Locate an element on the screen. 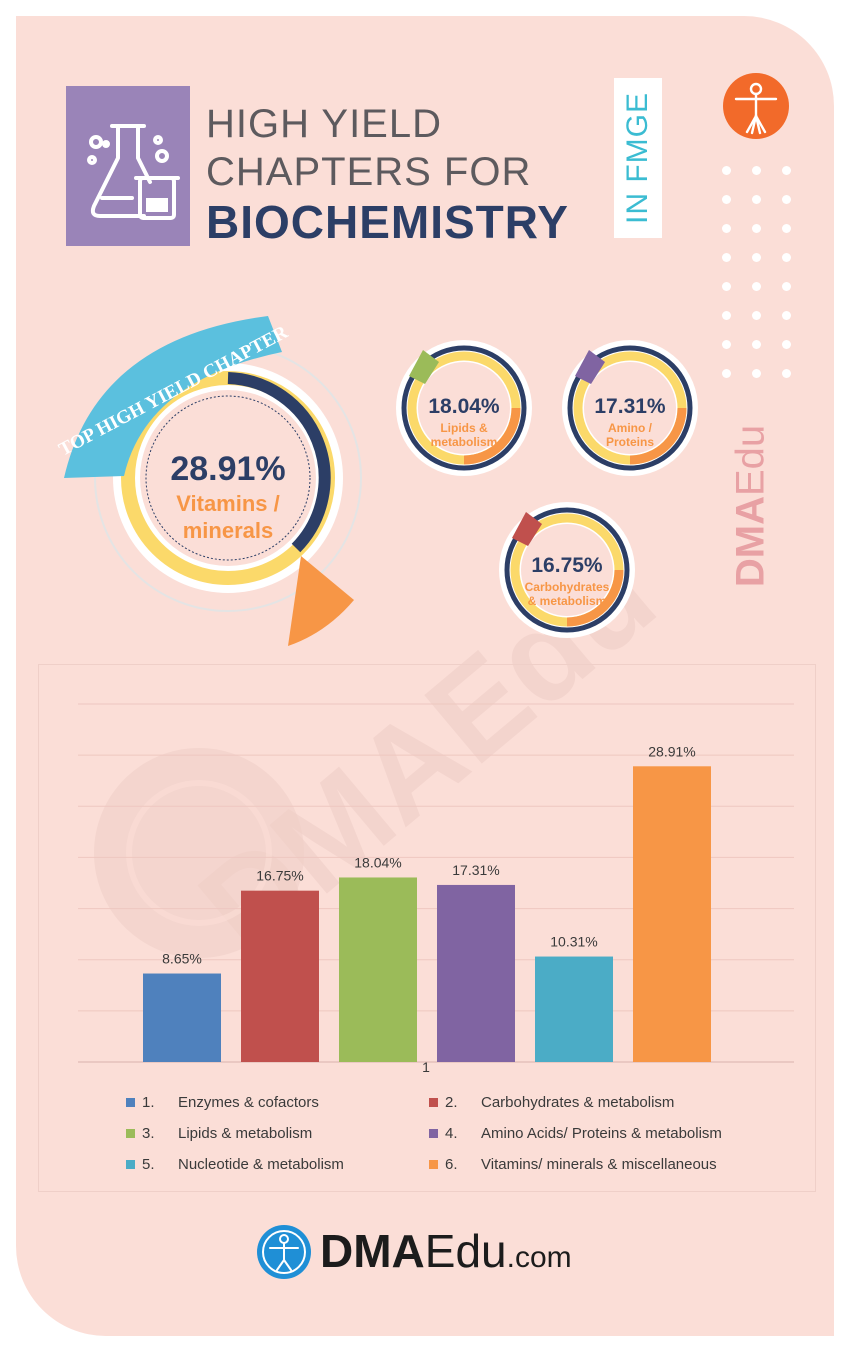 This screenshot has width=850, height=1354. legend-number: 6. is located at coordinates (451, 1164).